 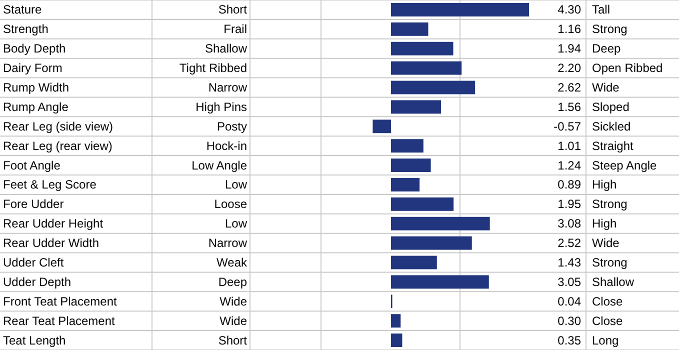 I want to click on text: Low Angle, so click(x=220, y=165).